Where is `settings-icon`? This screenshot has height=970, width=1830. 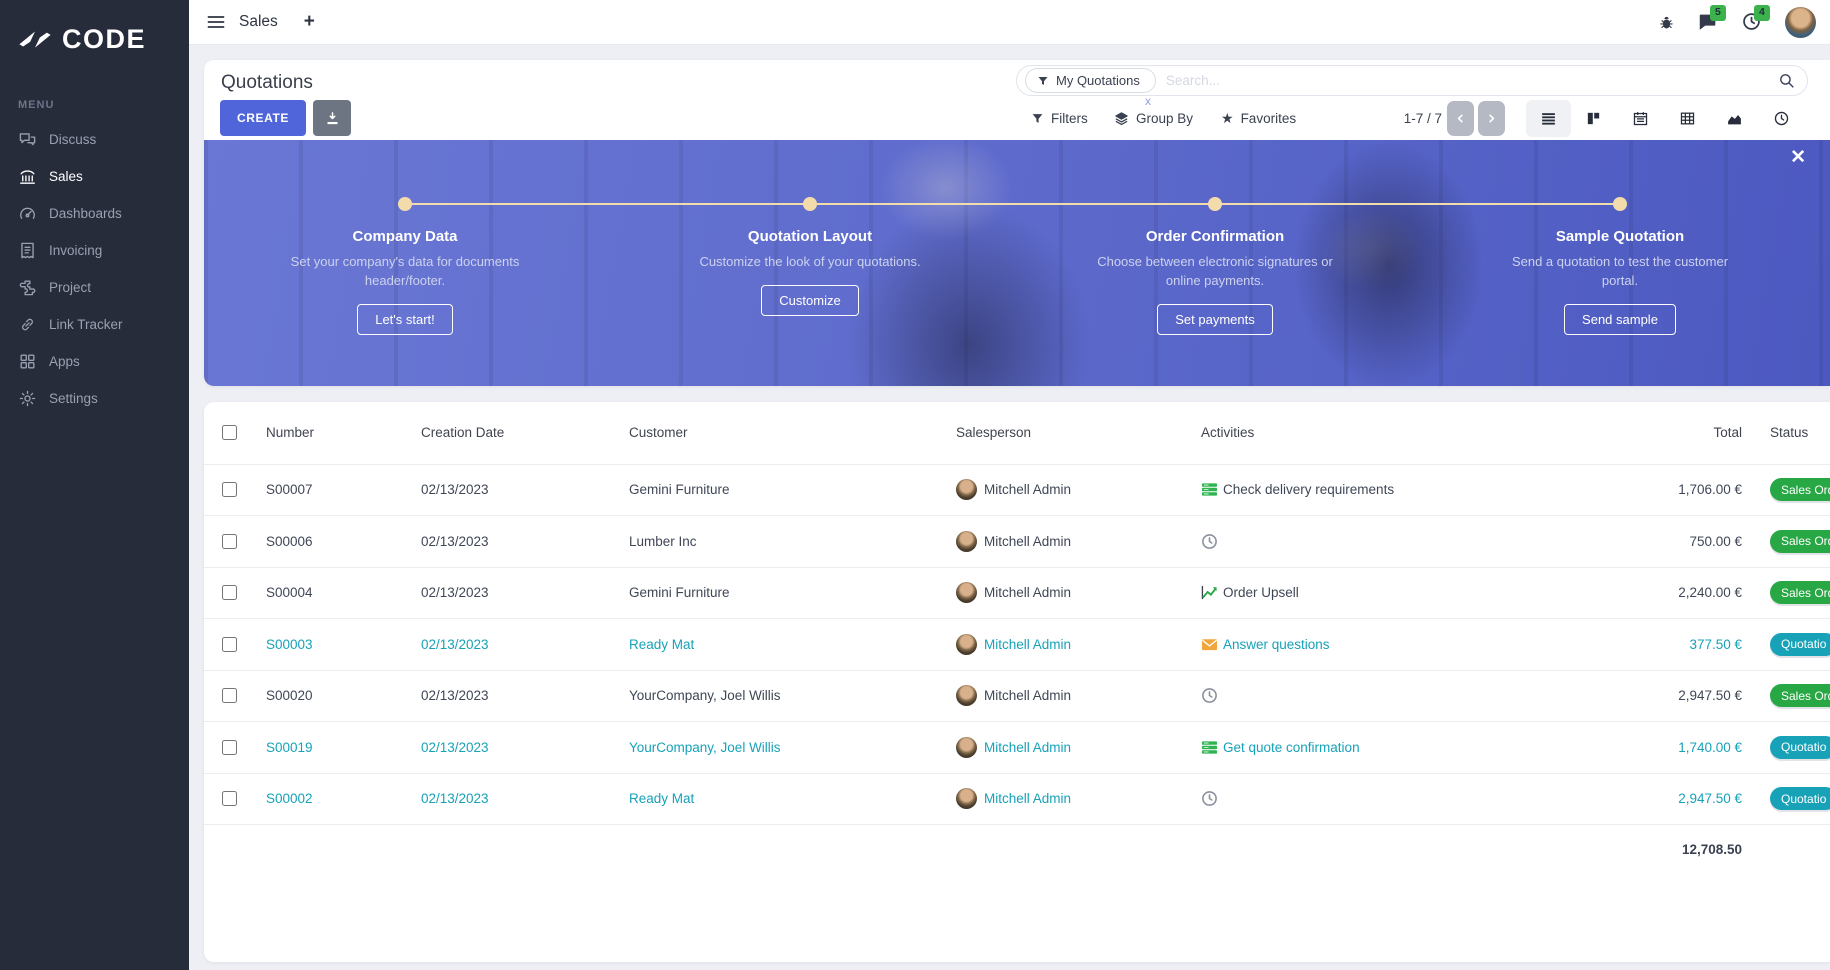
settings-icon is located at coordinates (27, 398).